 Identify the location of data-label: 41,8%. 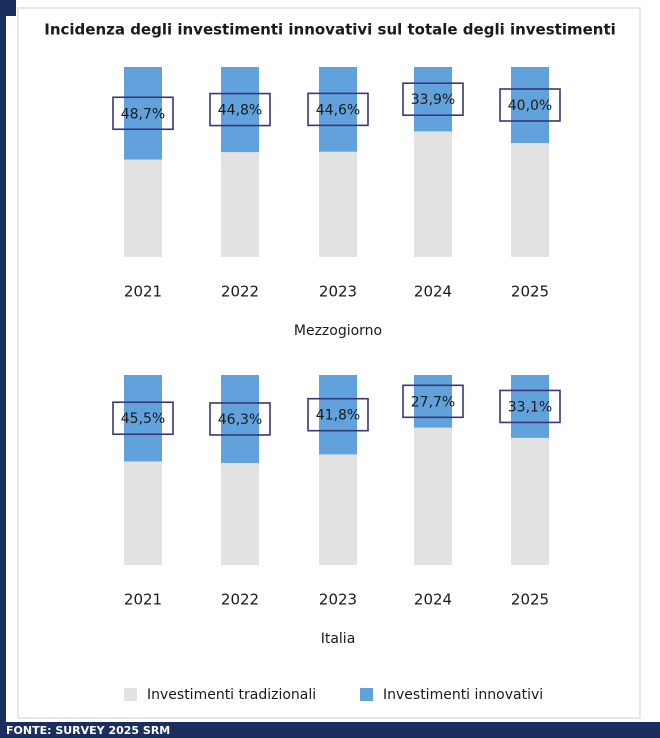
(338, 416).